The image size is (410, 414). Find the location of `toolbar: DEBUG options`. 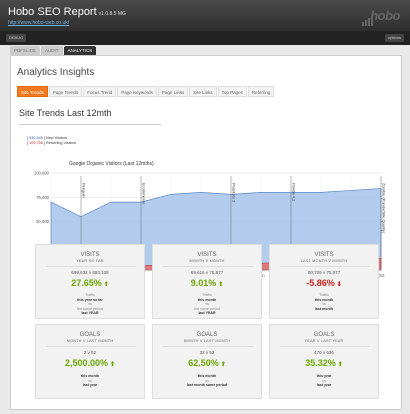

toolbar: DEBUG options is located at coordinates (205, 38).